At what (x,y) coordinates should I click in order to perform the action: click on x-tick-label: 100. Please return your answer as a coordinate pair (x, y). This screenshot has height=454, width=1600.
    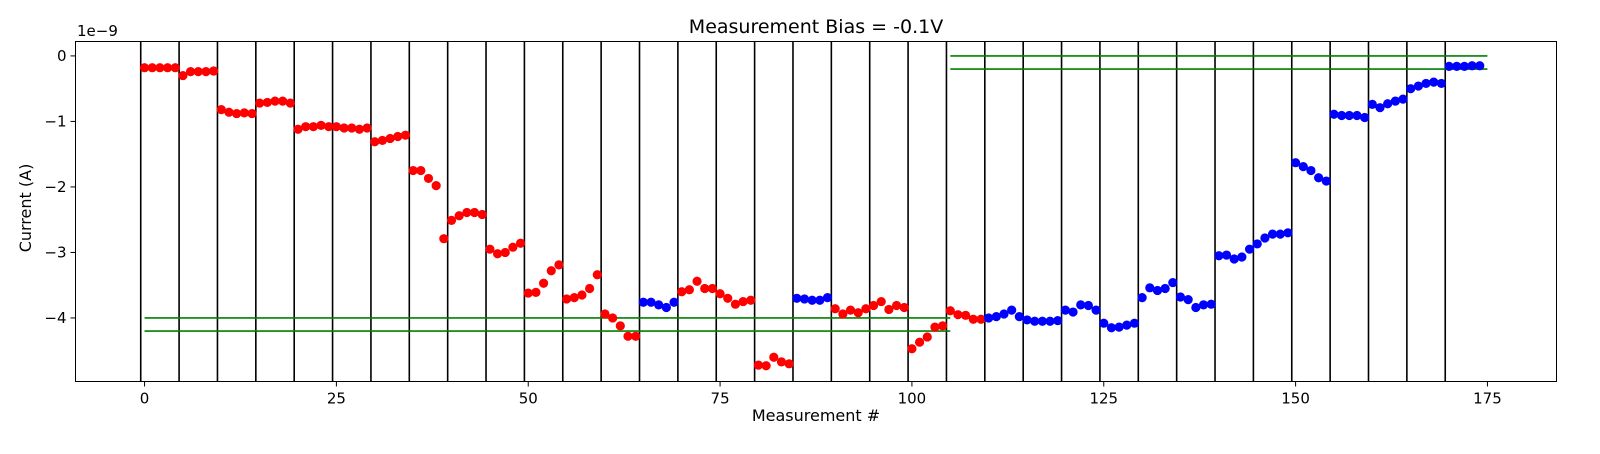
    Looking at the image, I should click on (912, 399).